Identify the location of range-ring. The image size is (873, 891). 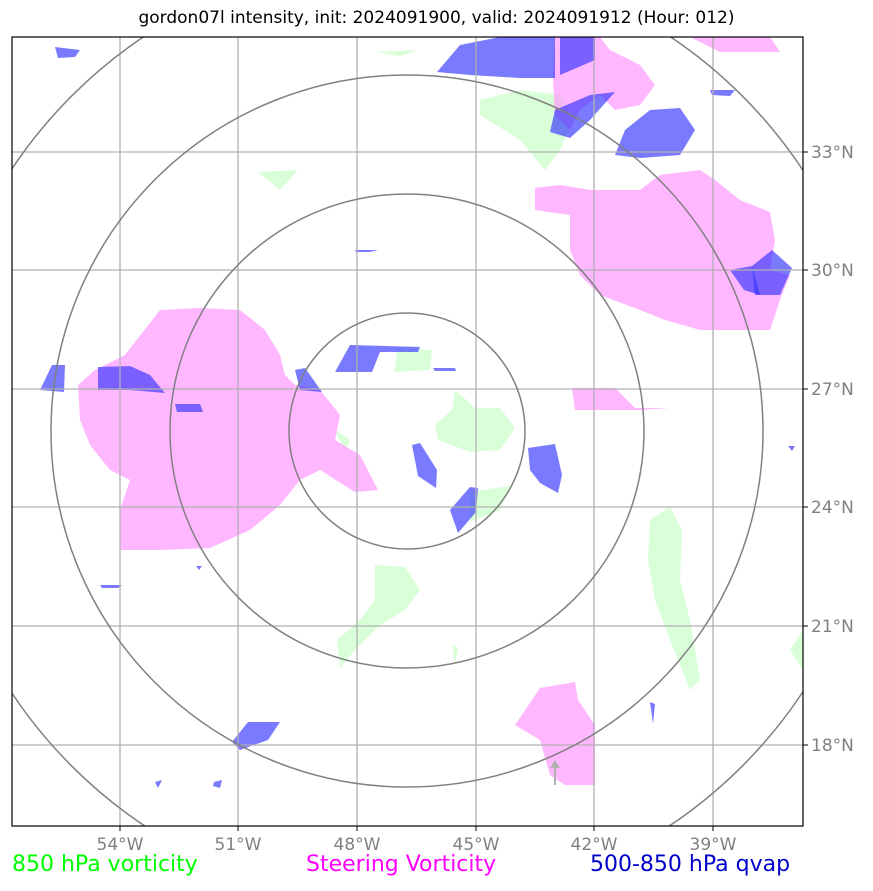
(407, 431).